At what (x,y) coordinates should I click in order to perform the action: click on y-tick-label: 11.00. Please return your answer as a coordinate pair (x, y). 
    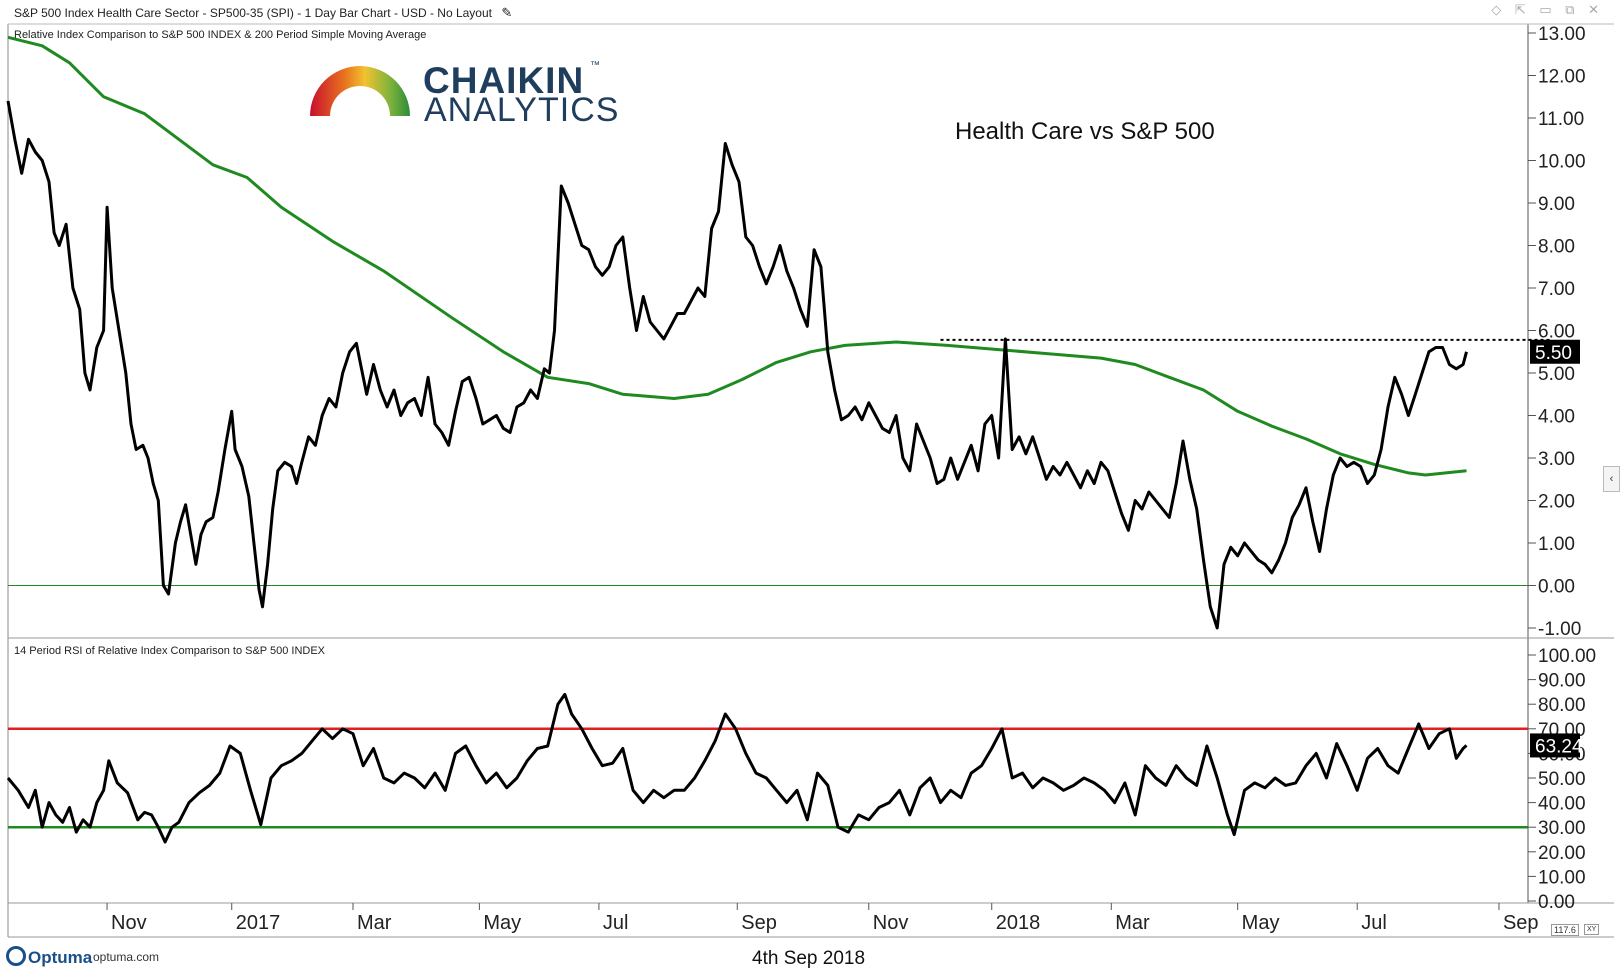
    Looking at the image, I should click on (1561, 119).